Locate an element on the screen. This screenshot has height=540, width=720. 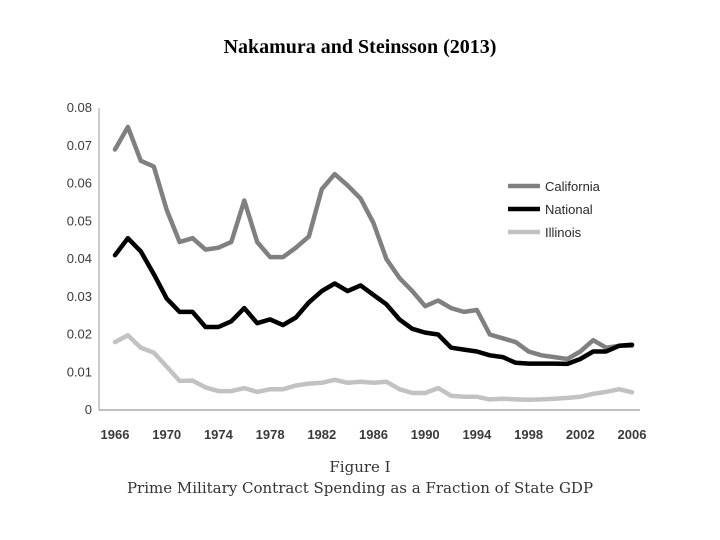
y-axis-ticks: 0 0.01 0.02 0.03 0.04 0.05 0.06 0.07 0.08 is located at coordinates (79, 258).